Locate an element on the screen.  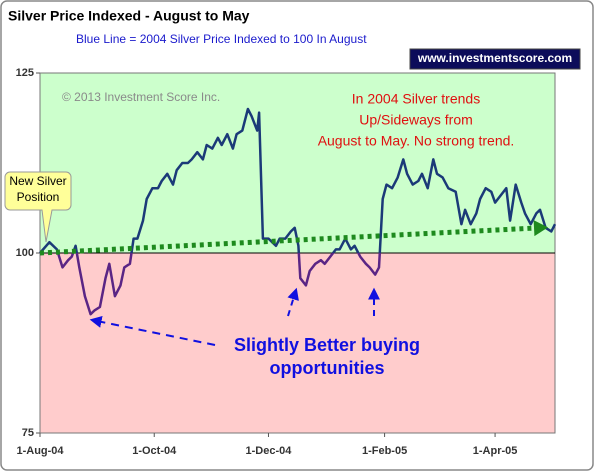
y-tick-label: 100 is located at coordinates (25, 253).